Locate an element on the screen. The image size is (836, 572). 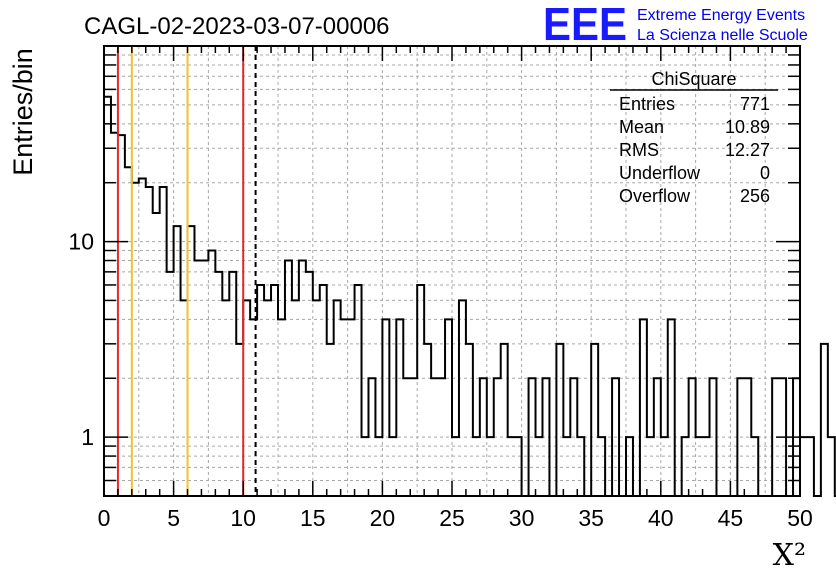
x-tick-label: 15 is located at coordinates (313, 518).